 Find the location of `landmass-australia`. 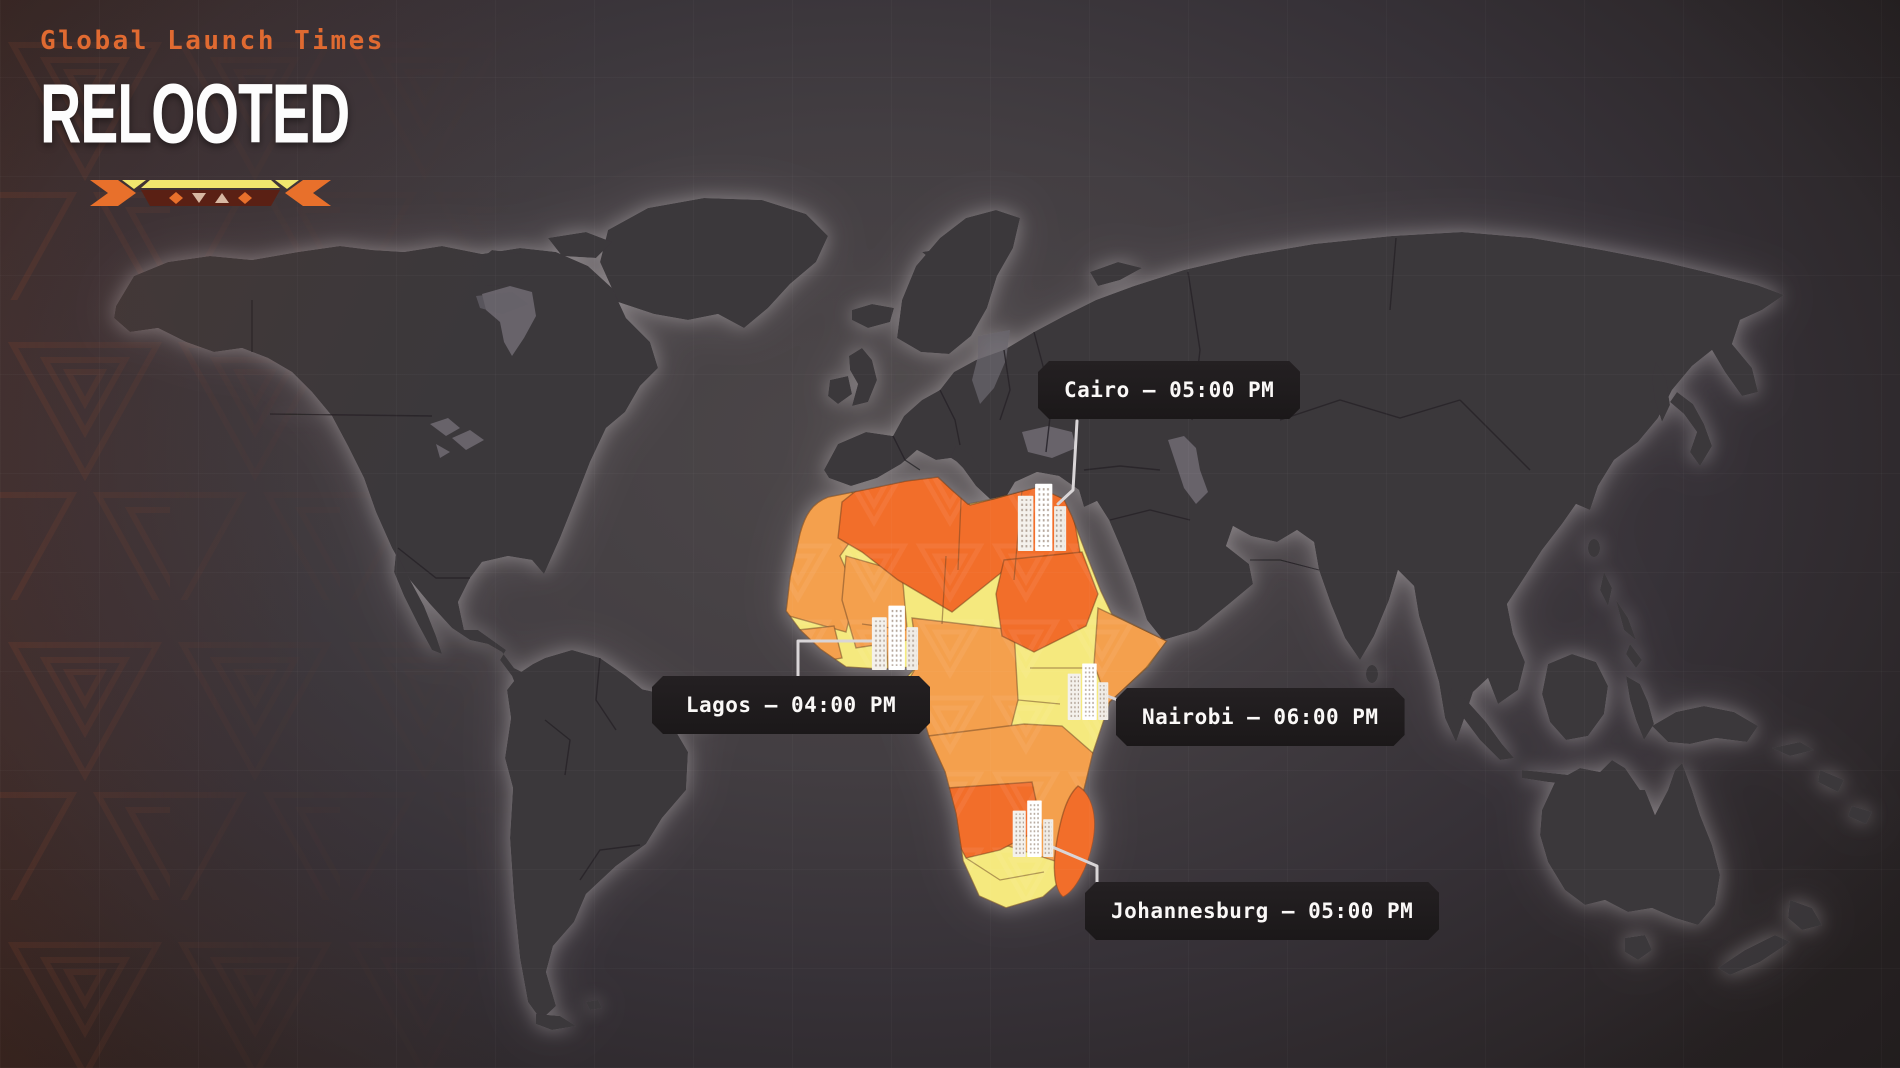

landmass-australia is located at coordinates (1630, 842).